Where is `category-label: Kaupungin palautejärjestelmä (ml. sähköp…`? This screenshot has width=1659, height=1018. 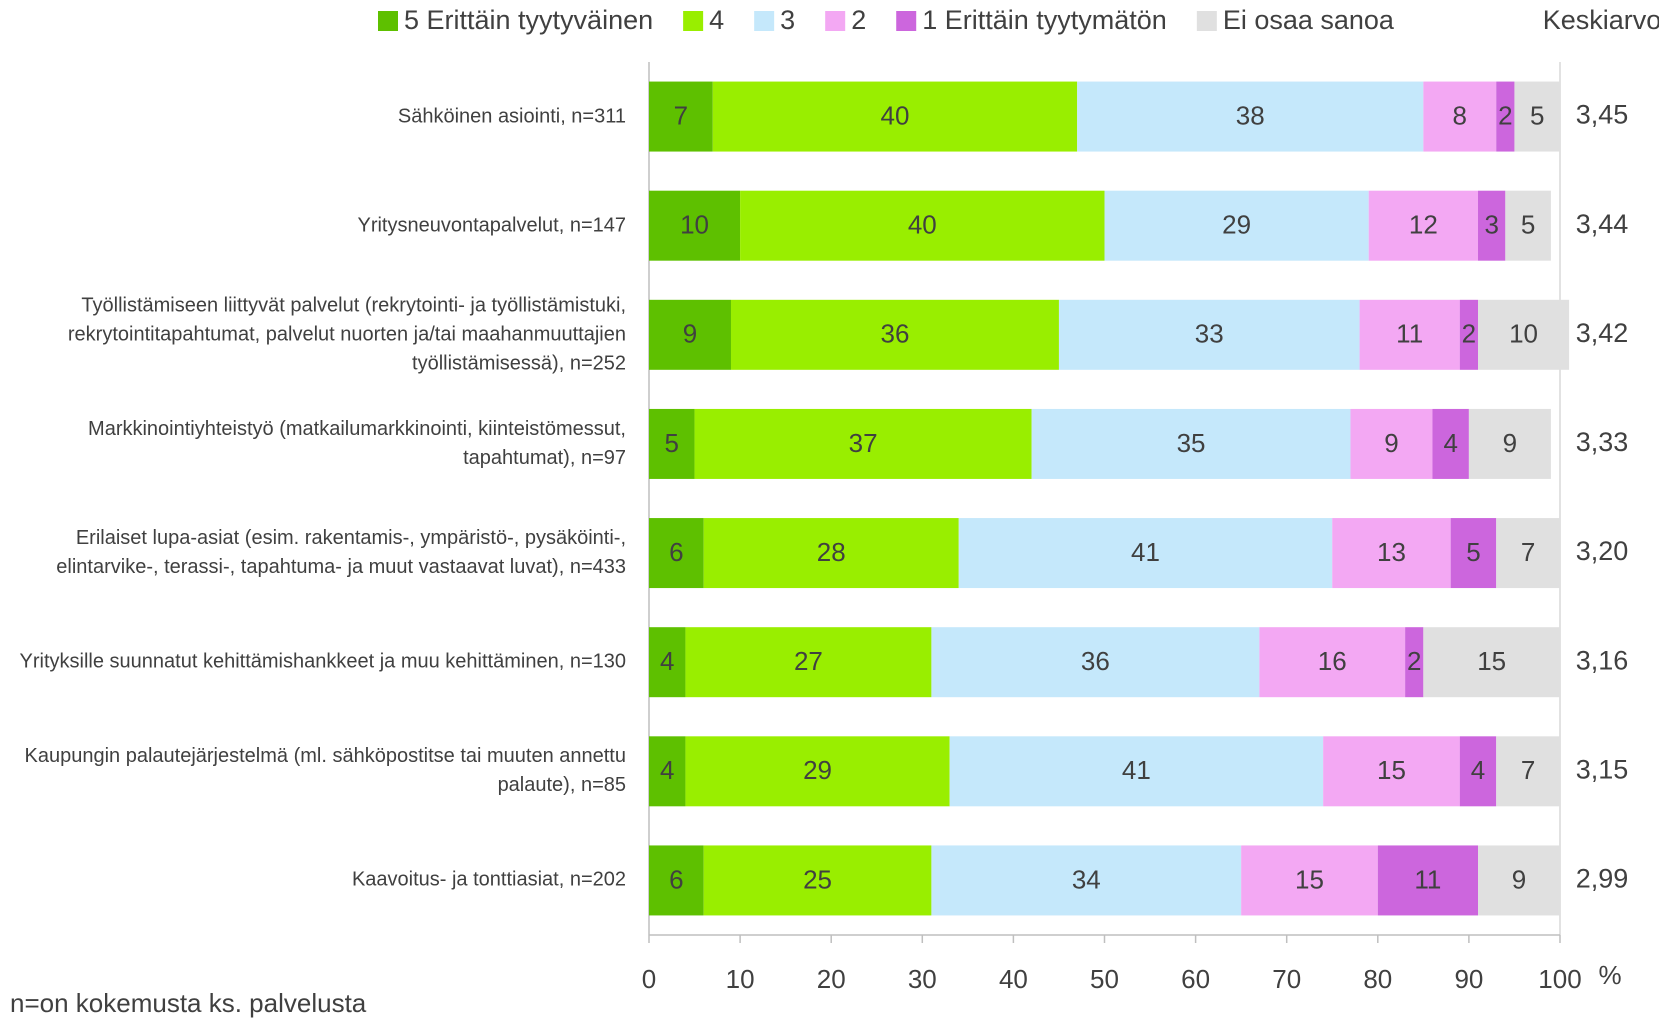
category-label: Kaupungin palautejärjestelmä (ml. sähköp… is located at coordinates (325, 771).